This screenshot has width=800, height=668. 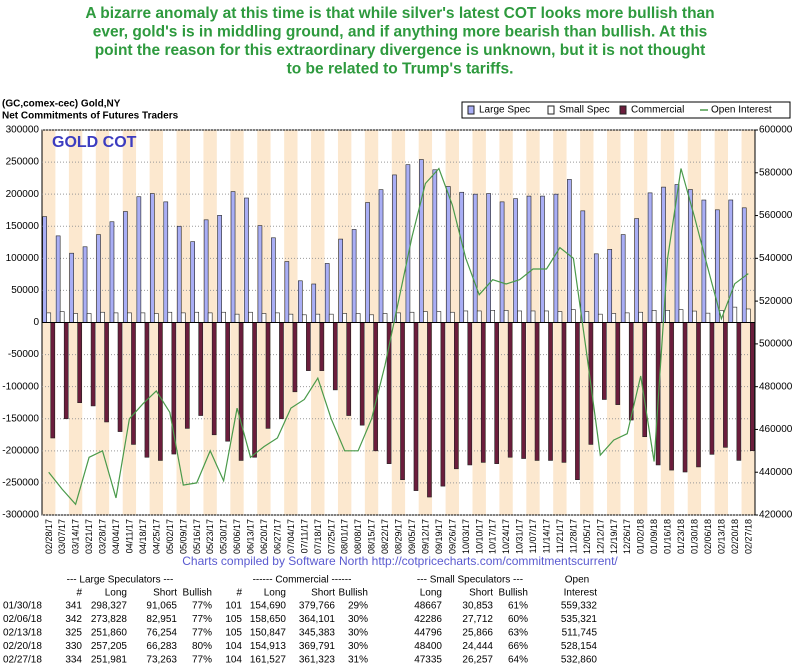 I want to click on table-cell: 559,332, so click(x=579, y=606).